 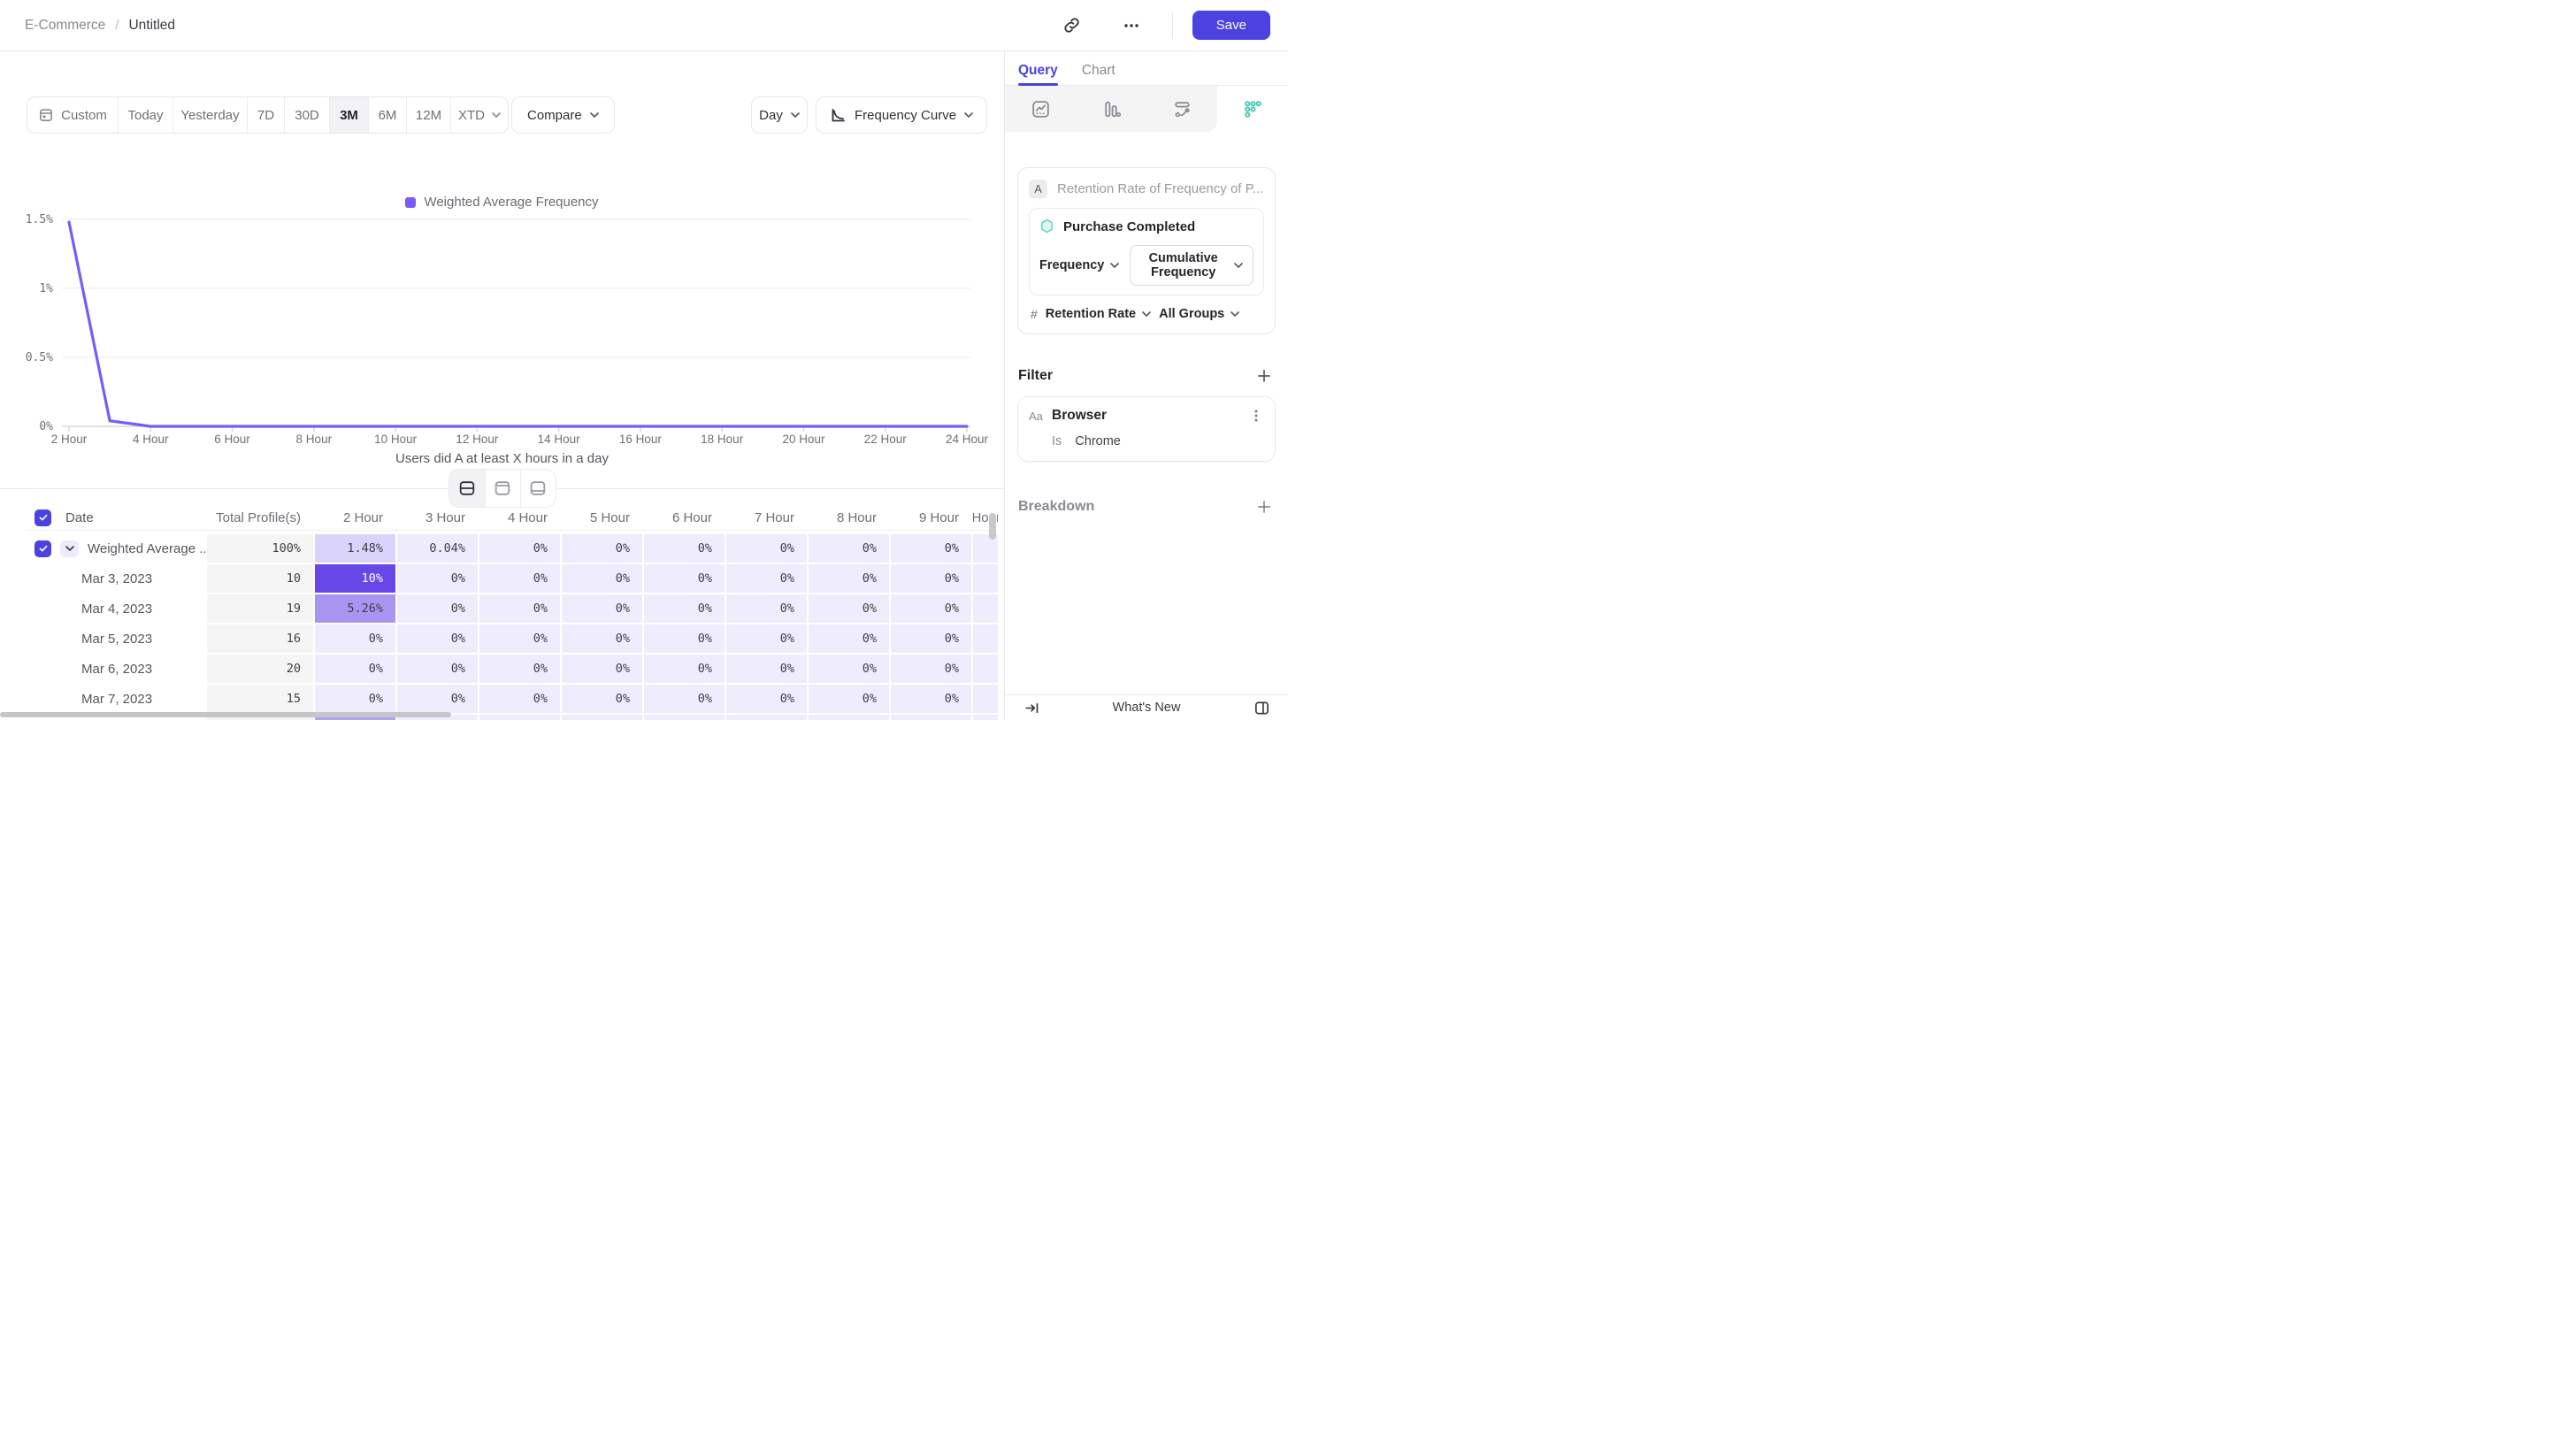 What do you see at coordinates (46, 426) in the screenshot?
I see `svg-text: 0%` at bounding box center [46, 426].